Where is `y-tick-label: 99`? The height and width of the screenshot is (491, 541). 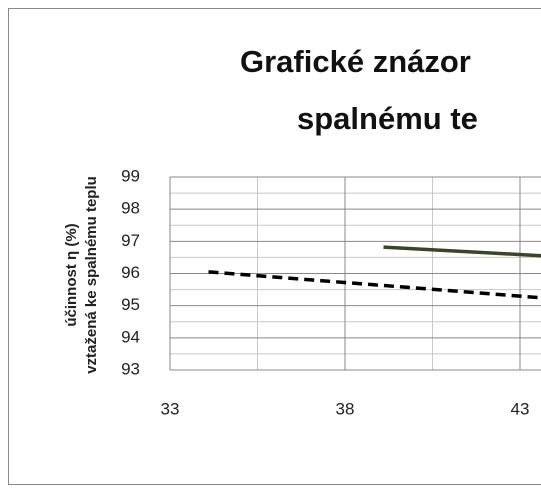
y-tick-label: 99 is located at coordinates (130, 175).